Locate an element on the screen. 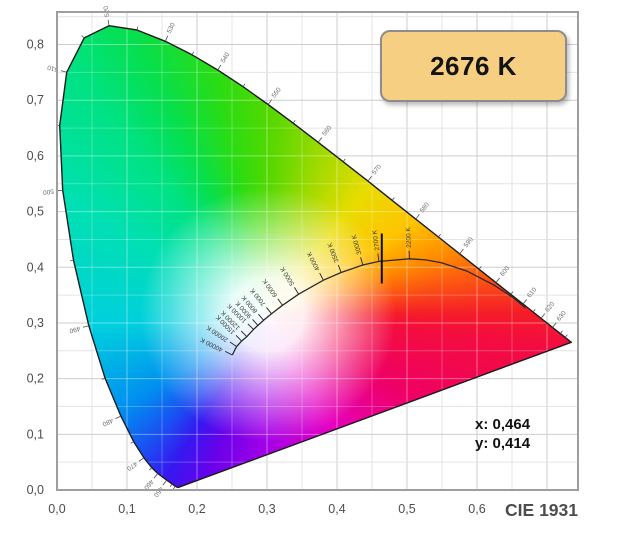 This screenshot has width=620, height=550. cct-label: 4000 K is located at coordinates (314, 261).